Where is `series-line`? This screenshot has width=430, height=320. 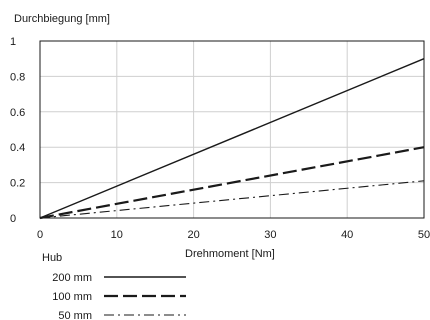 series-line is located at coordinates (232, 199).